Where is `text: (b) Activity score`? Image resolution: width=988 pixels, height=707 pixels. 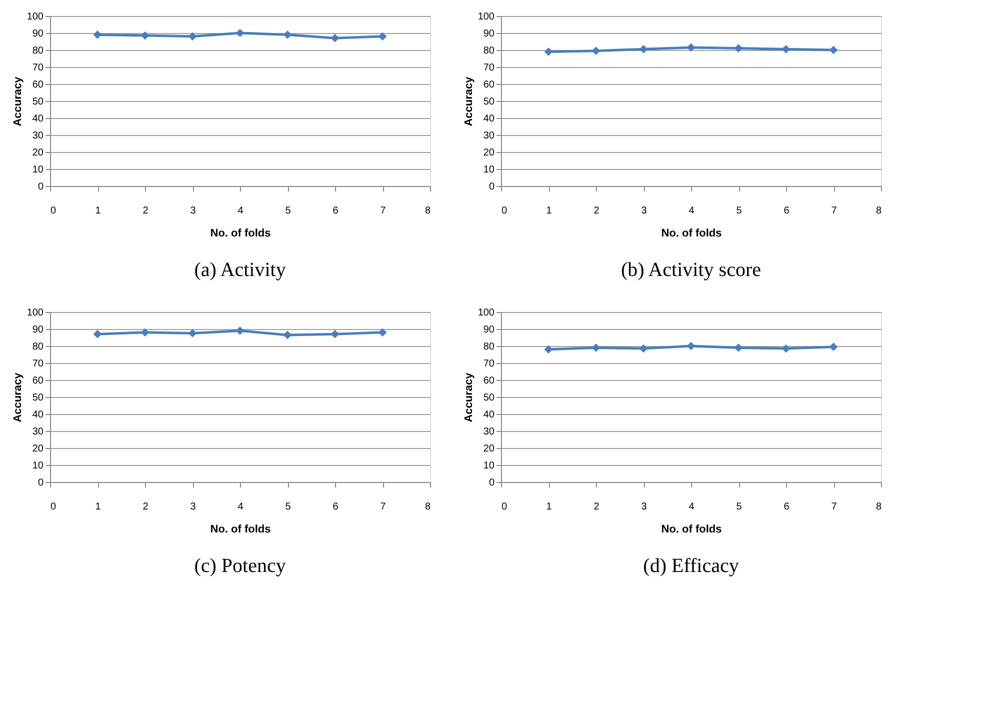 text: (b) Activity score is located at coordinates (691, 270).